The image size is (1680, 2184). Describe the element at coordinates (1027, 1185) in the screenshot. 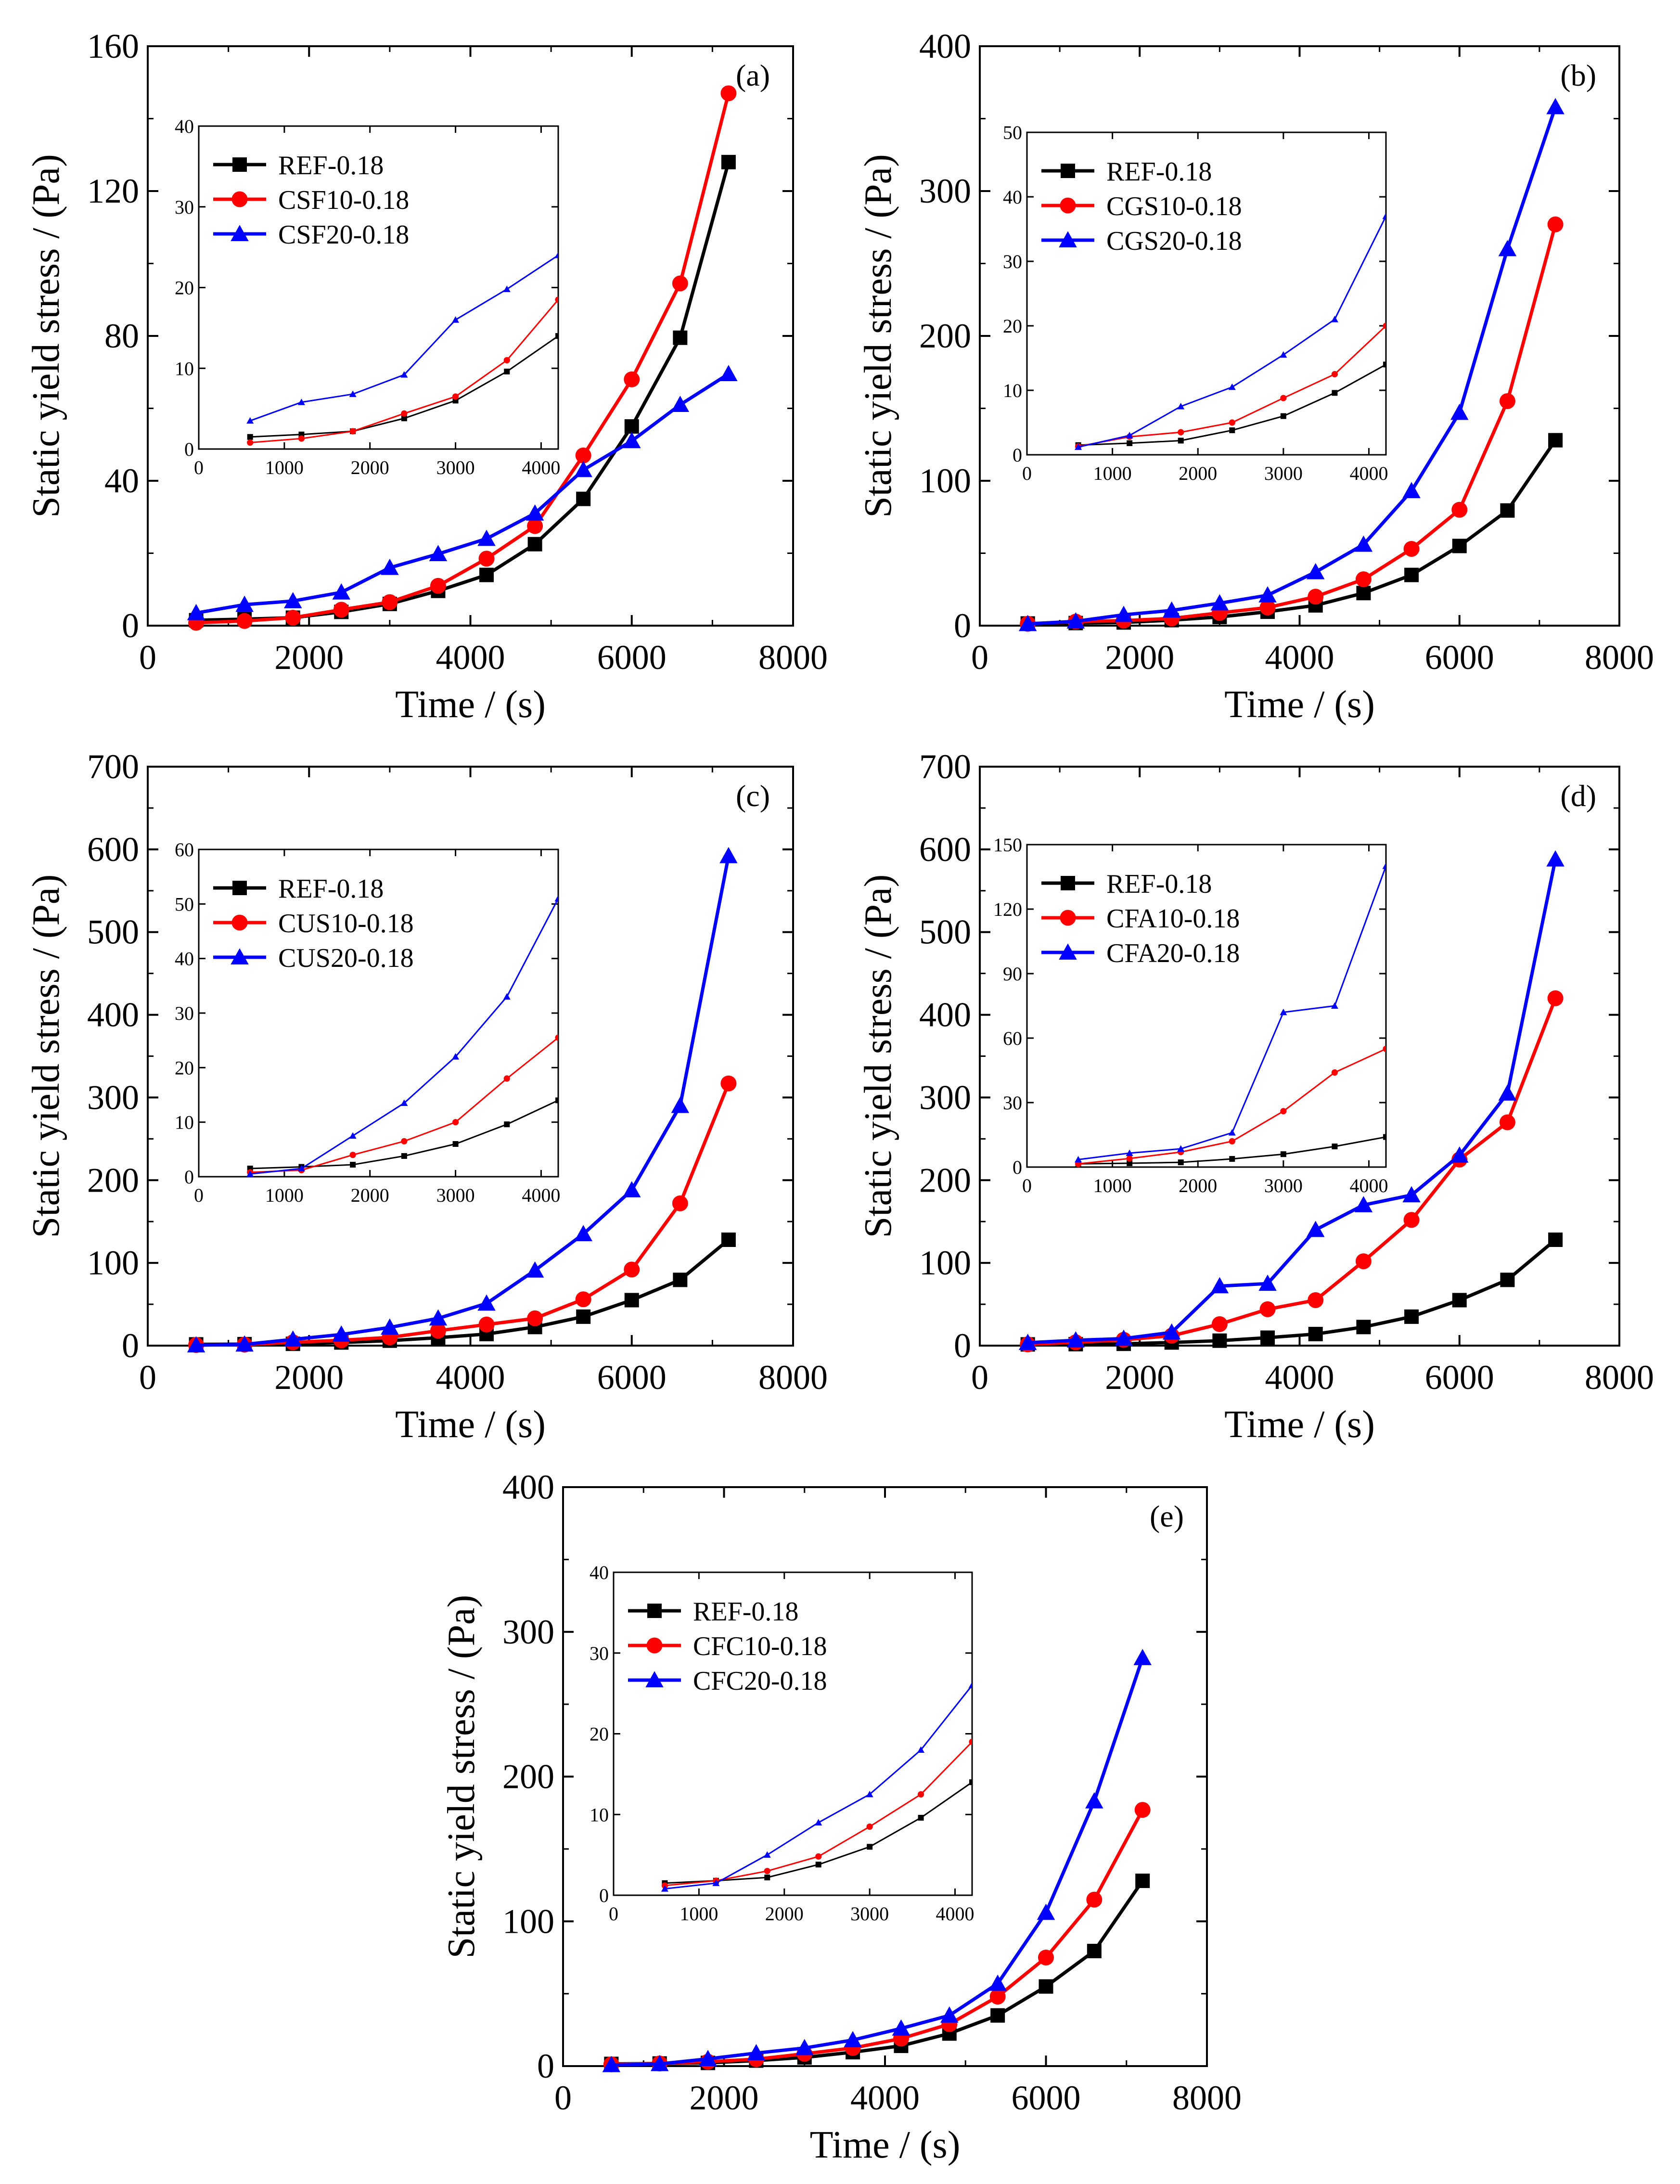

I see `inset-x-tick-label: 0` at that location.